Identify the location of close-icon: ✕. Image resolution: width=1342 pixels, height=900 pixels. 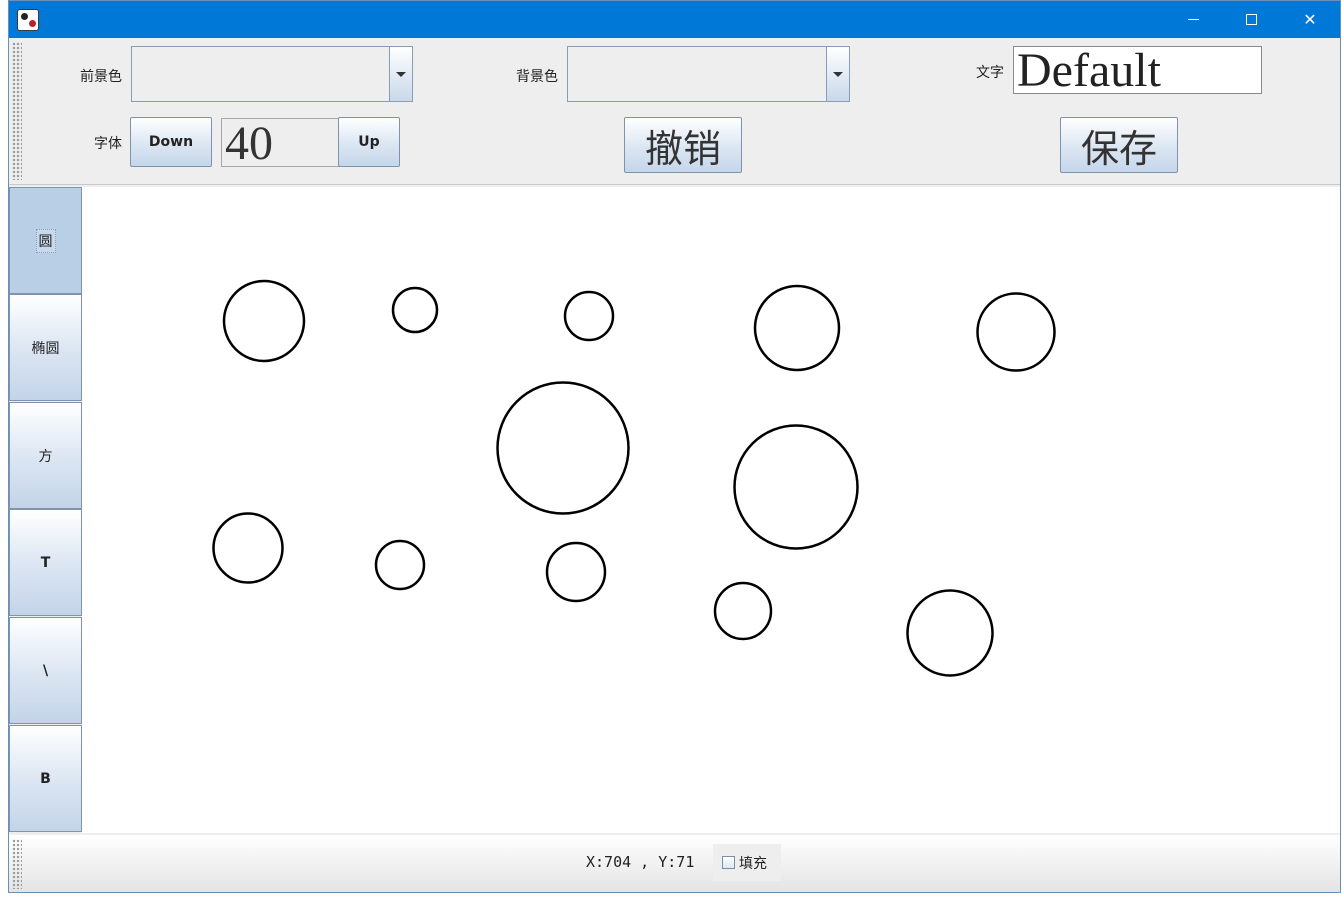
(1310, 19).